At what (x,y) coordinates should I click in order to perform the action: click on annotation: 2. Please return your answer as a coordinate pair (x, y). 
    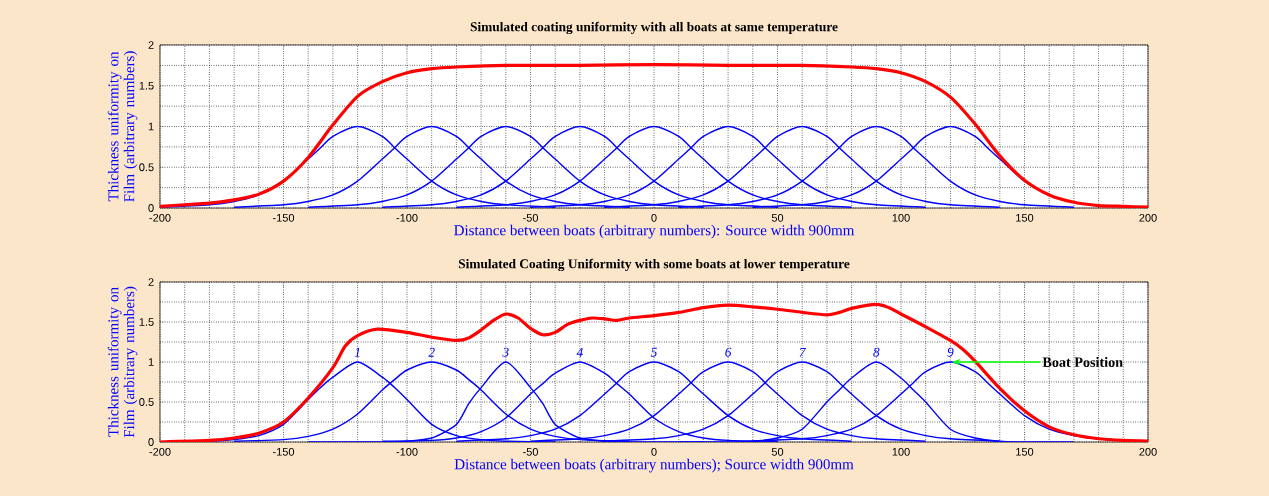
    Looking at the image, I should click on (431, 352).